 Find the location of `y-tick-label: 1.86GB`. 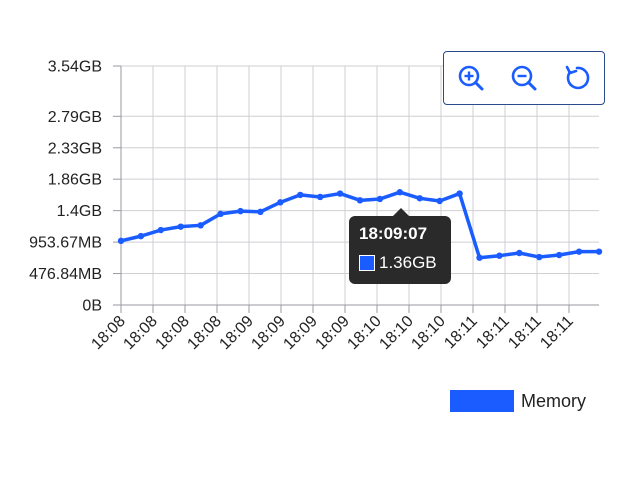

y-tick-label: 1.86GB is located at coordinates (75, 180).